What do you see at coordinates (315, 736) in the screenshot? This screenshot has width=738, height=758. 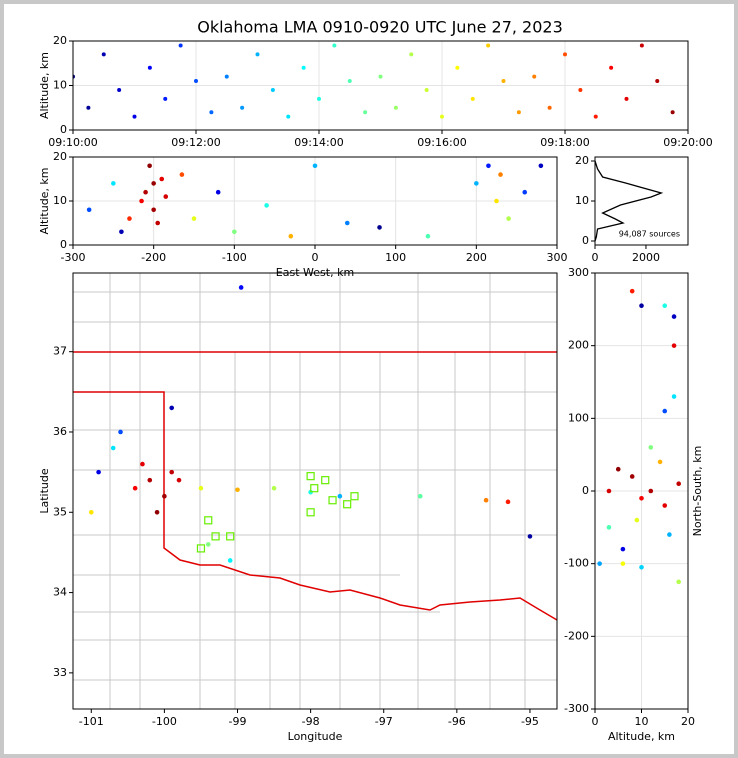 I see `x-axis-label: Longitude` at bounding box center [315, 736].